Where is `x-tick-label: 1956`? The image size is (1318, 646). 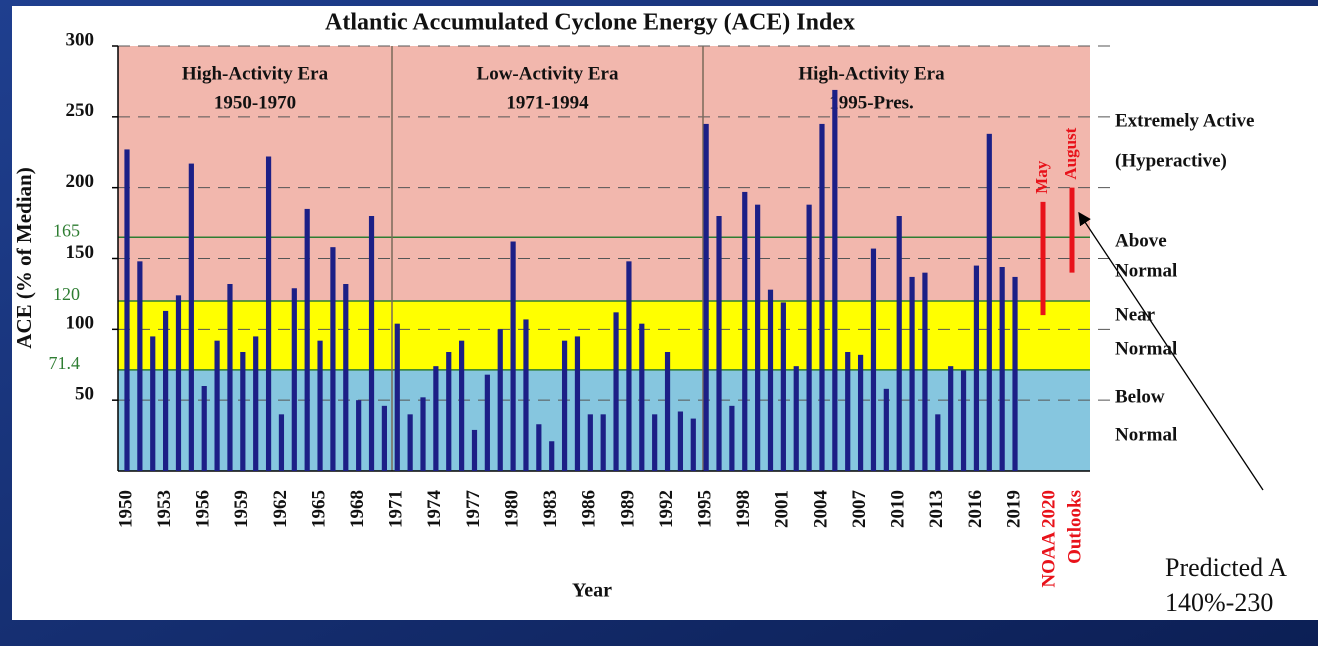 x-tick-label: 1956 is located at coordinates (203, 509).